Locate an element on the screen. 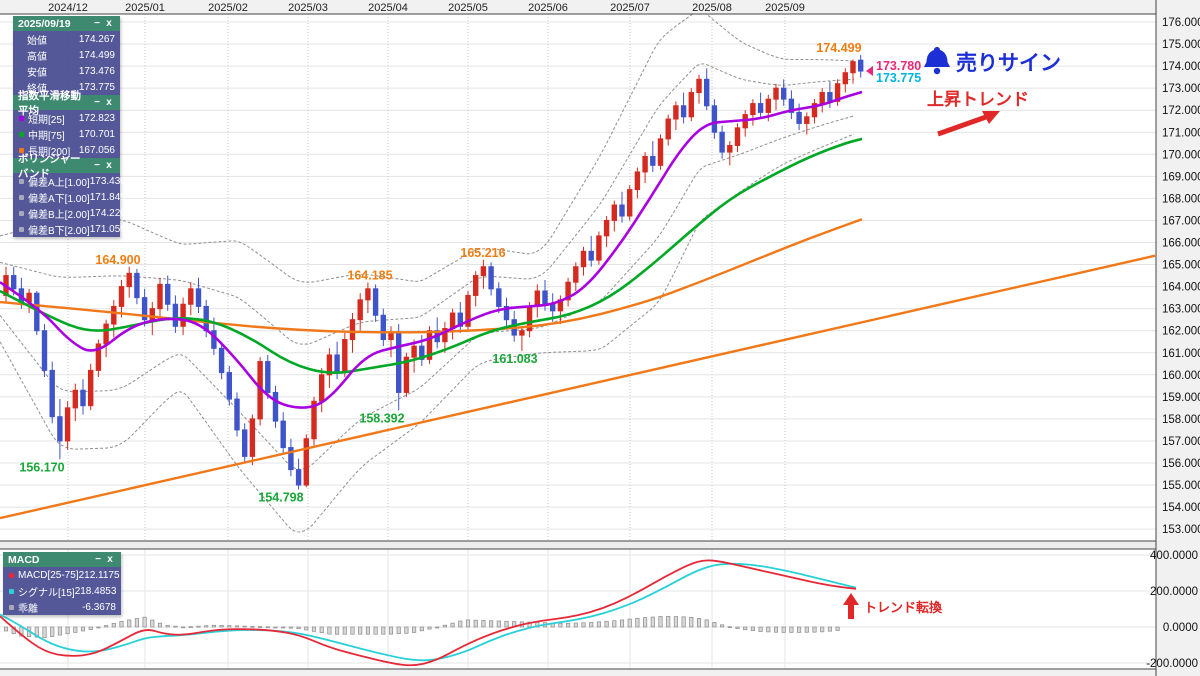 Image resolution: width=1200 pixels, height=676 pixels. indicator-row: 偏差B下[2.00] 171.059 is located at coordinates (69, 229).